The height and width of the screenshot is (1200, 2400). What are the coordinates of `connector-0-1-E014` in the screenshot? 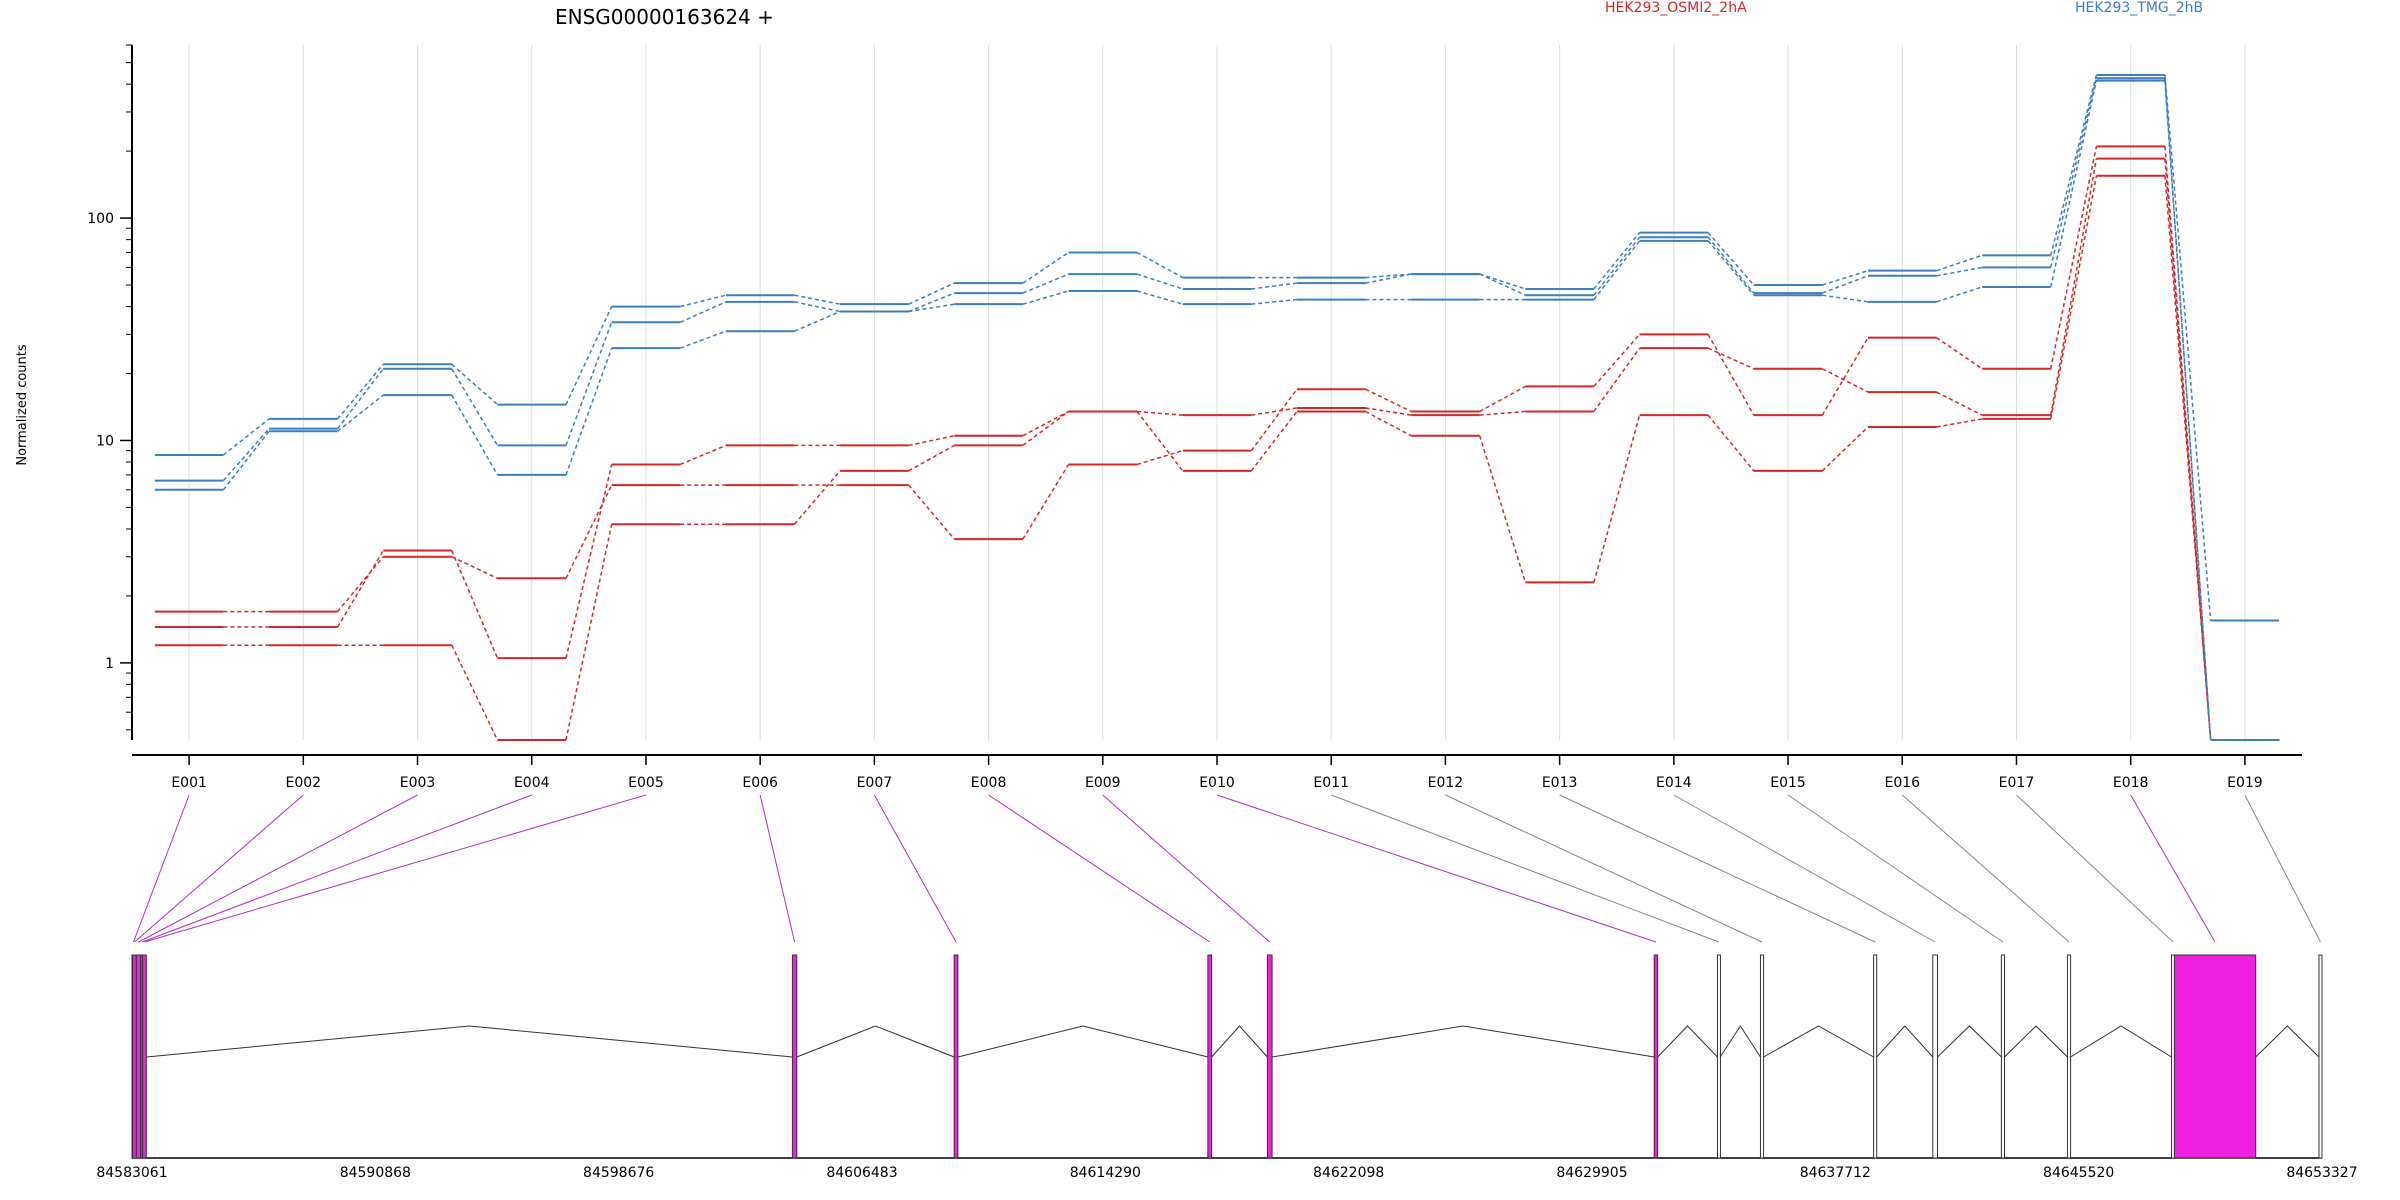 It's located at (1731, 358).